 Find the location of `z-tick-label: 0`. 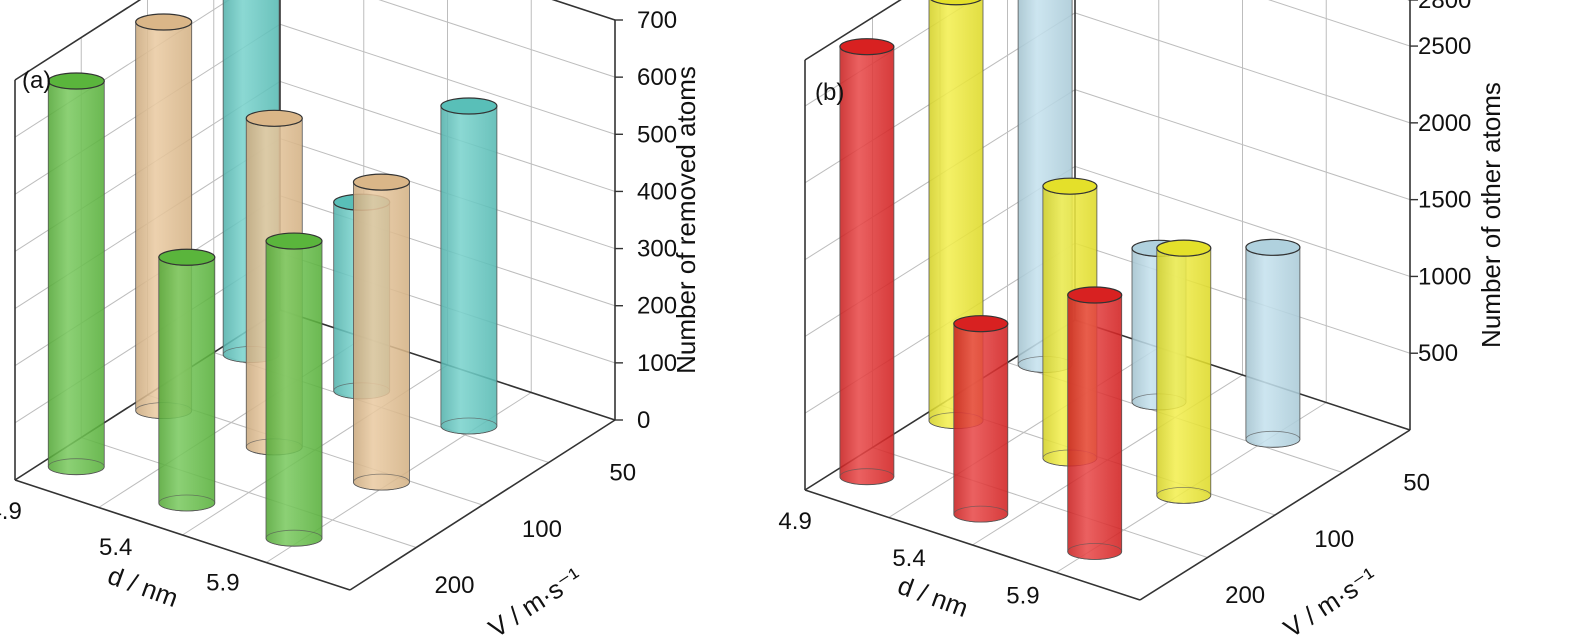

z-tick-label: 0 is located at coordinates (643, 420).